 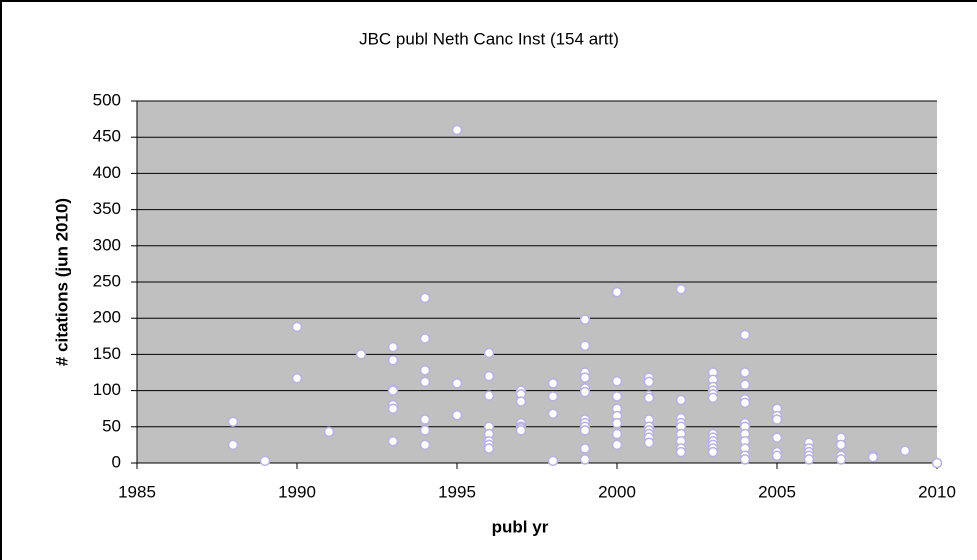 I want to click on x-axis-label: publ yr, so click(x=520, y=526).